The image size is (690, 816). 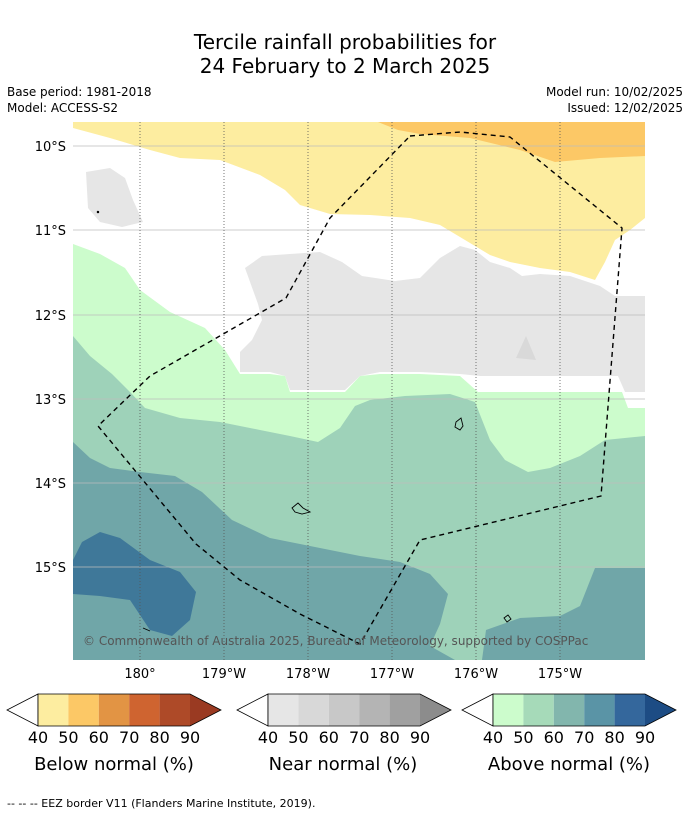 What do you see at coordinates (392, 674) in the screenshot?
I see `lon-label: 177°W` at bounding box center [392, 674].